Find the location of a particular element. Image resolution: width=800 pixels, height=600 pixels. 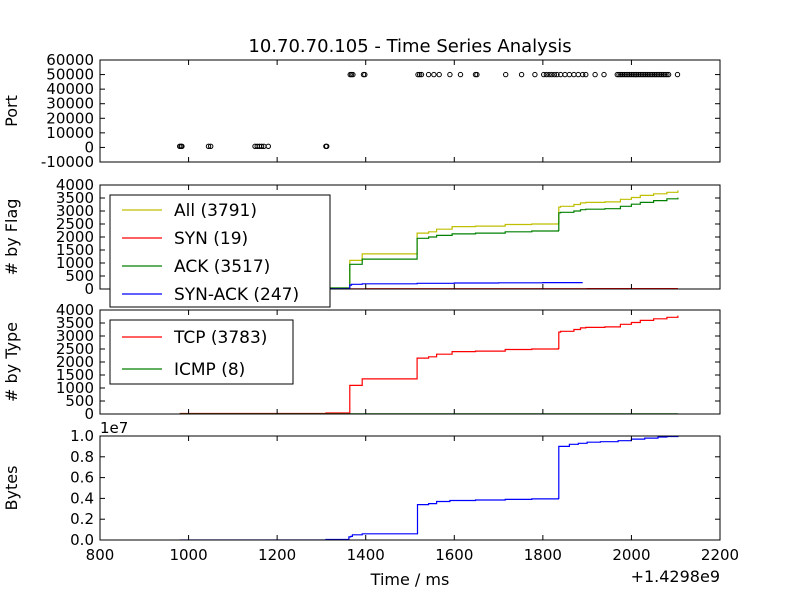

y-tick-label: 10000 is located at coordinates (70, 133).